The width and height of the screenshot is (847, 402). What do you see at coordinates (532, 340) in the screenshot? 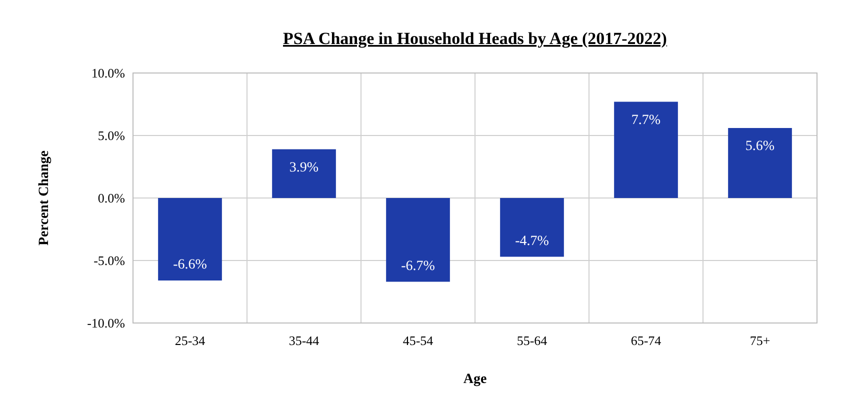
I see `x-tick-label: 55-64` at bounding box center [532, 340].